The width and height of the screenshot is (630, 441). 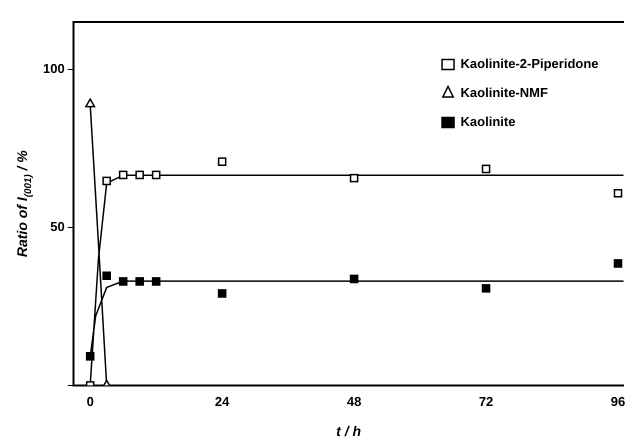 I want to click on y-axis-title: Ratio of I(001) / %, so click(x=24, y=204).